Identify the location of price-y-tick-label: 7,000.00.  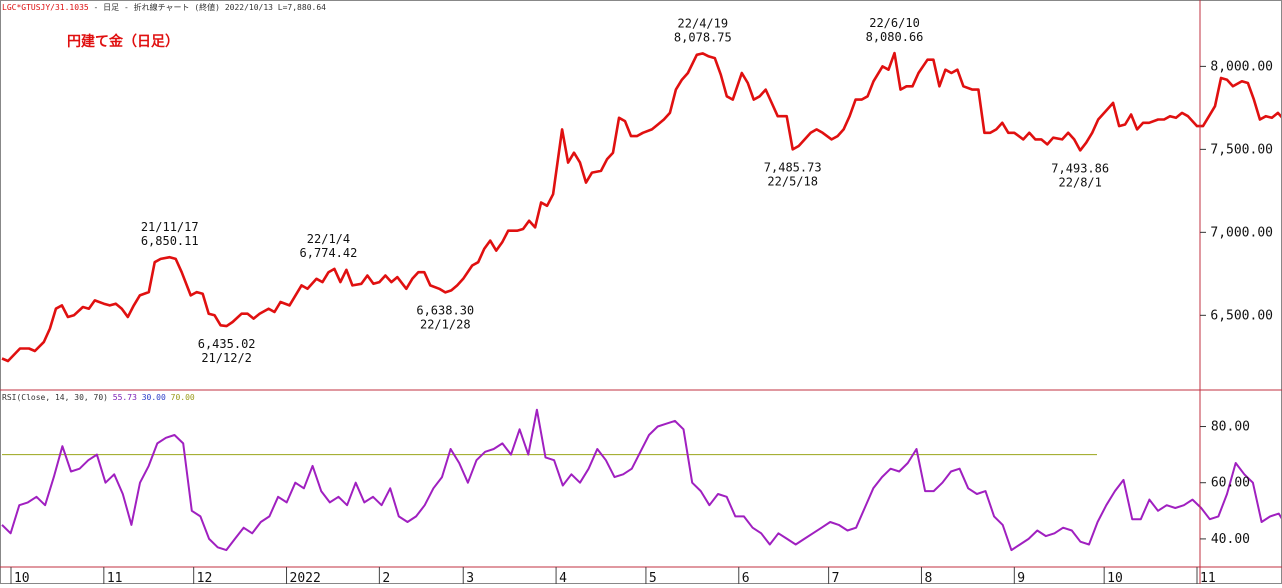
(1241, 232).